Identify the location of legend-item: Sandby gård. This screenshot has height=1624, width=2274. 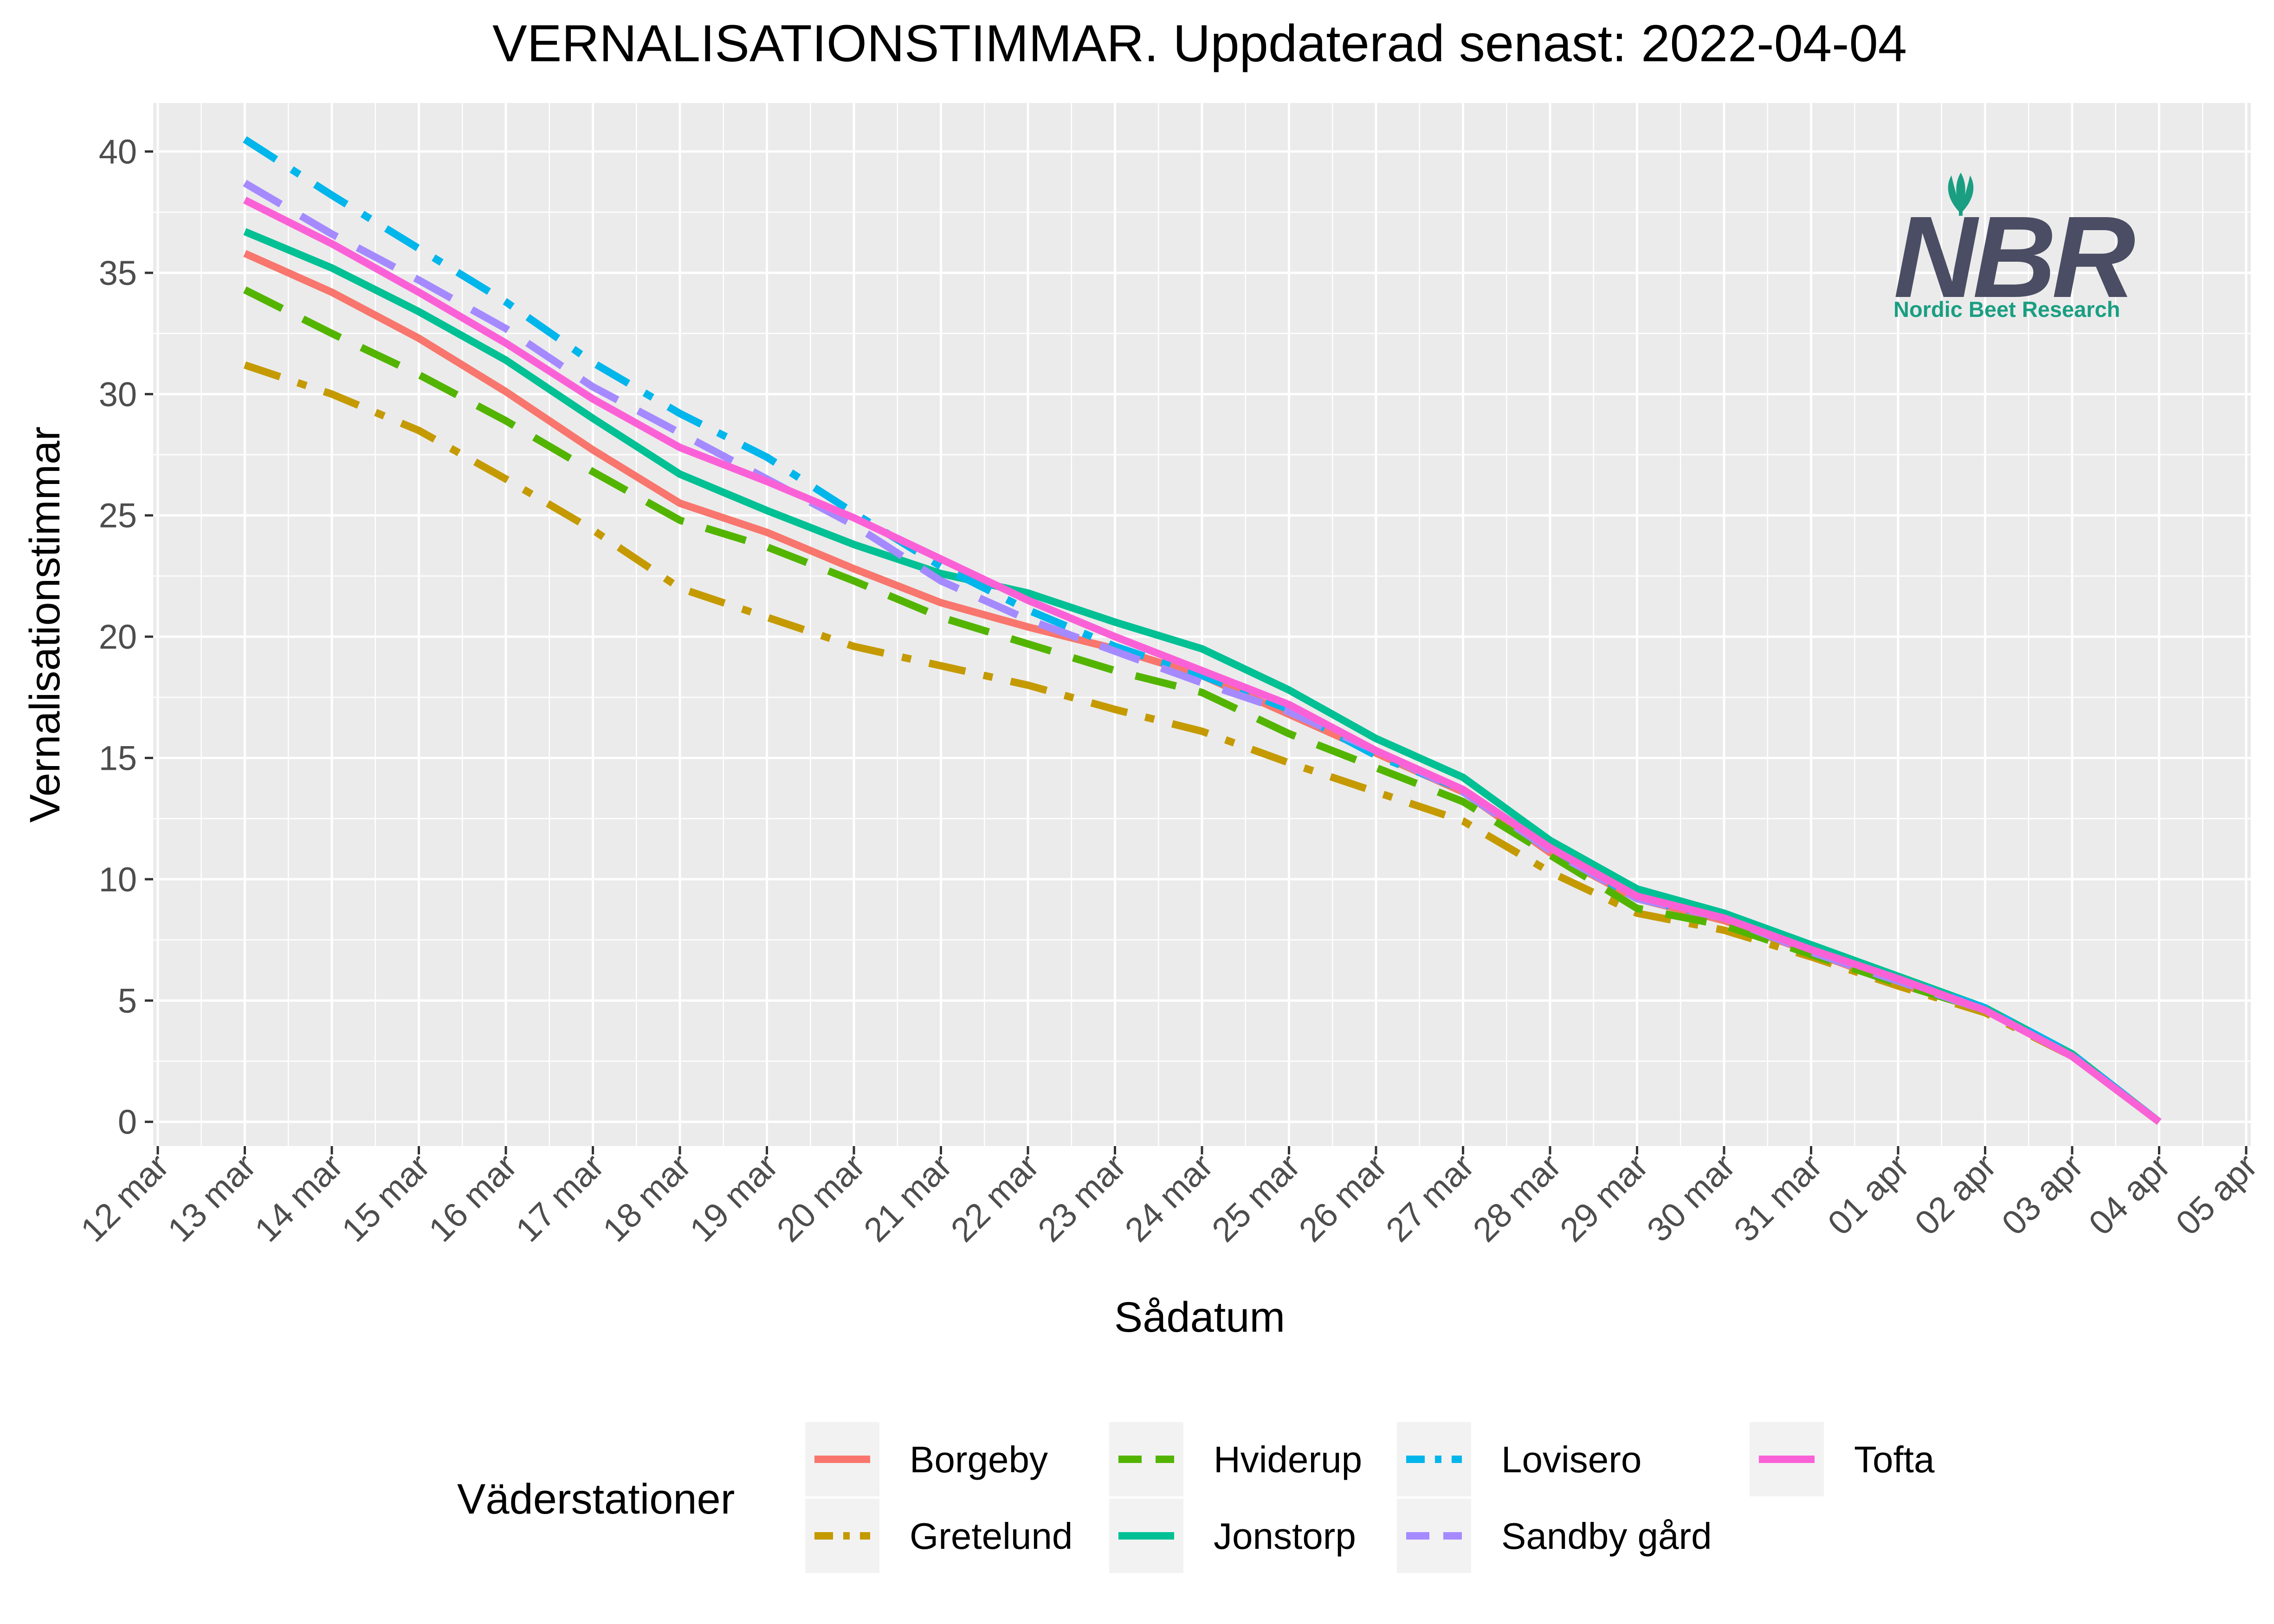
(1554, 1536).